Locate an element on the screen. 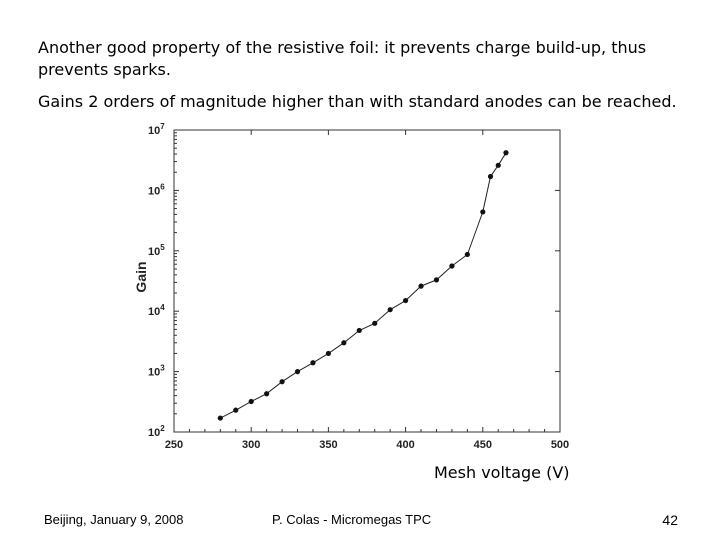 This screenshot has height=540, width=720. x-tick-label: 300 is located at coordinates (251, 445).